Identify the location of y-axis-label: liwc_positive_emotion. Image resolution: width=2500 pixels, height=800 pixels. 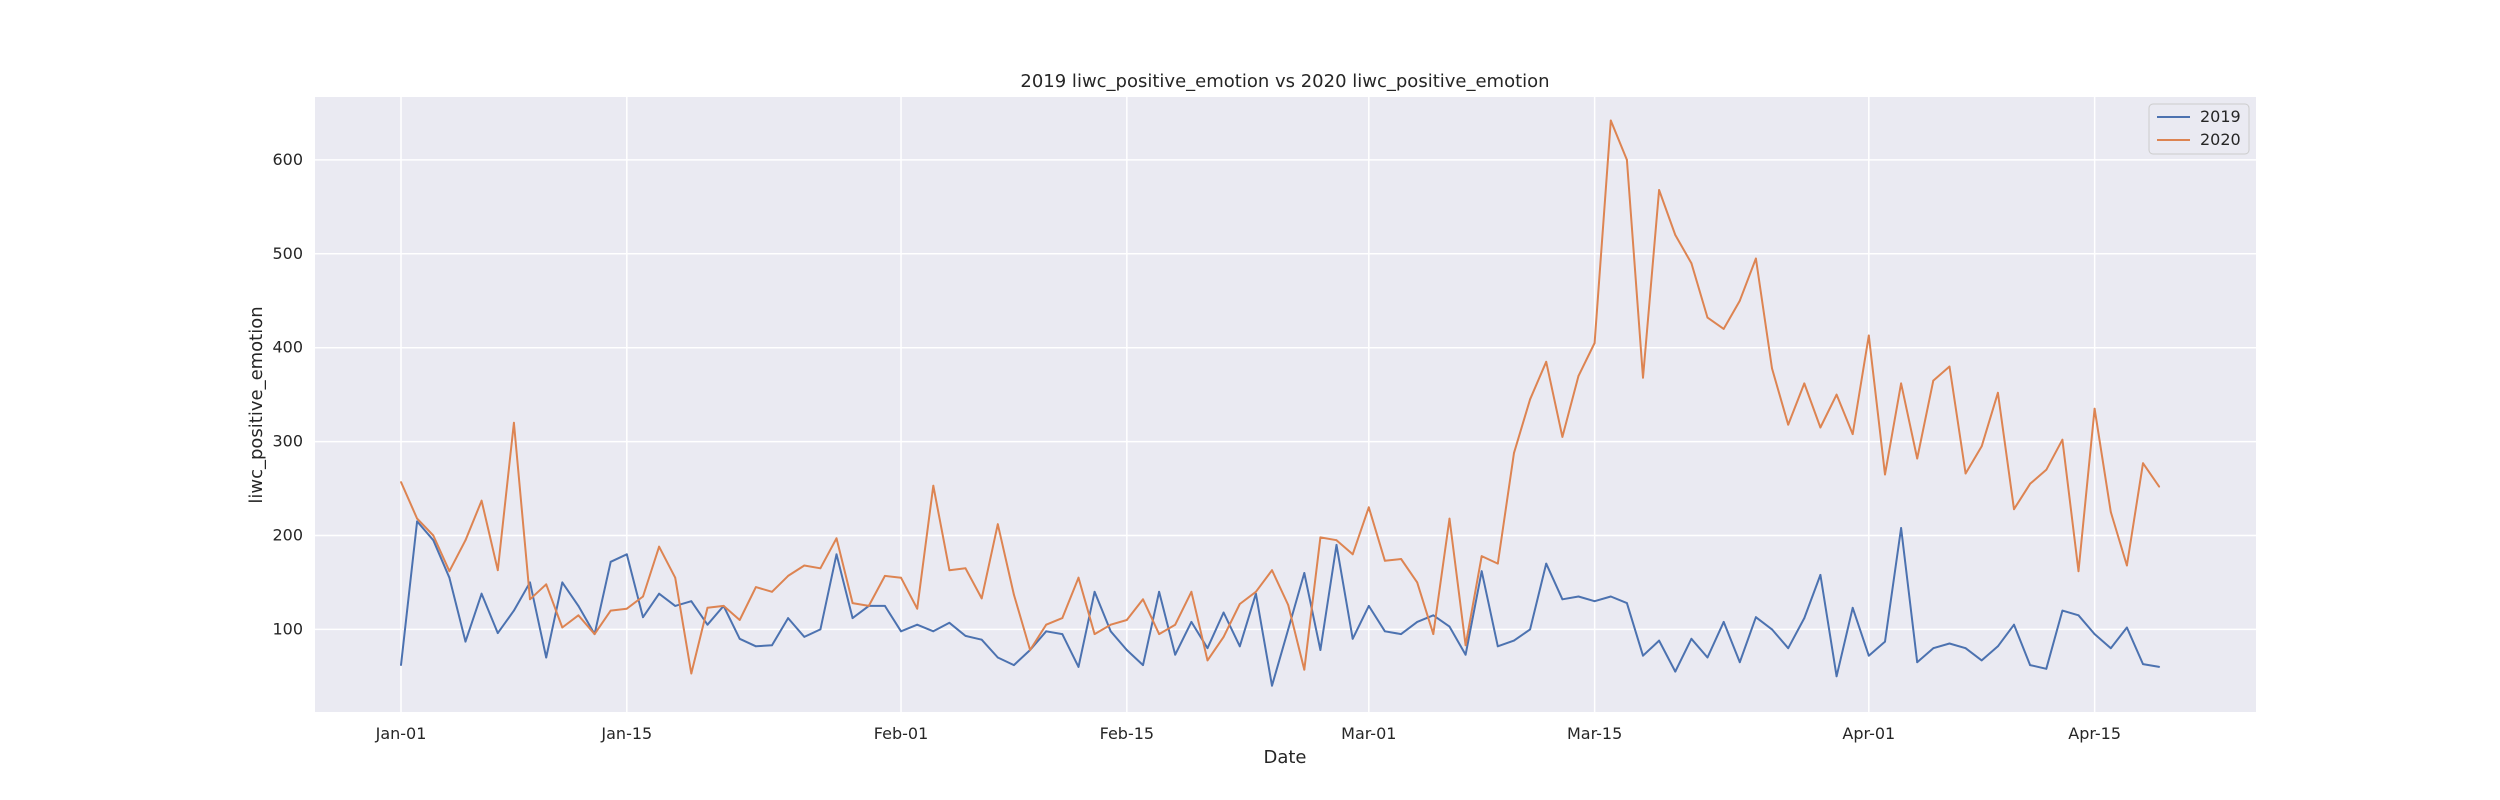
(256, 404).